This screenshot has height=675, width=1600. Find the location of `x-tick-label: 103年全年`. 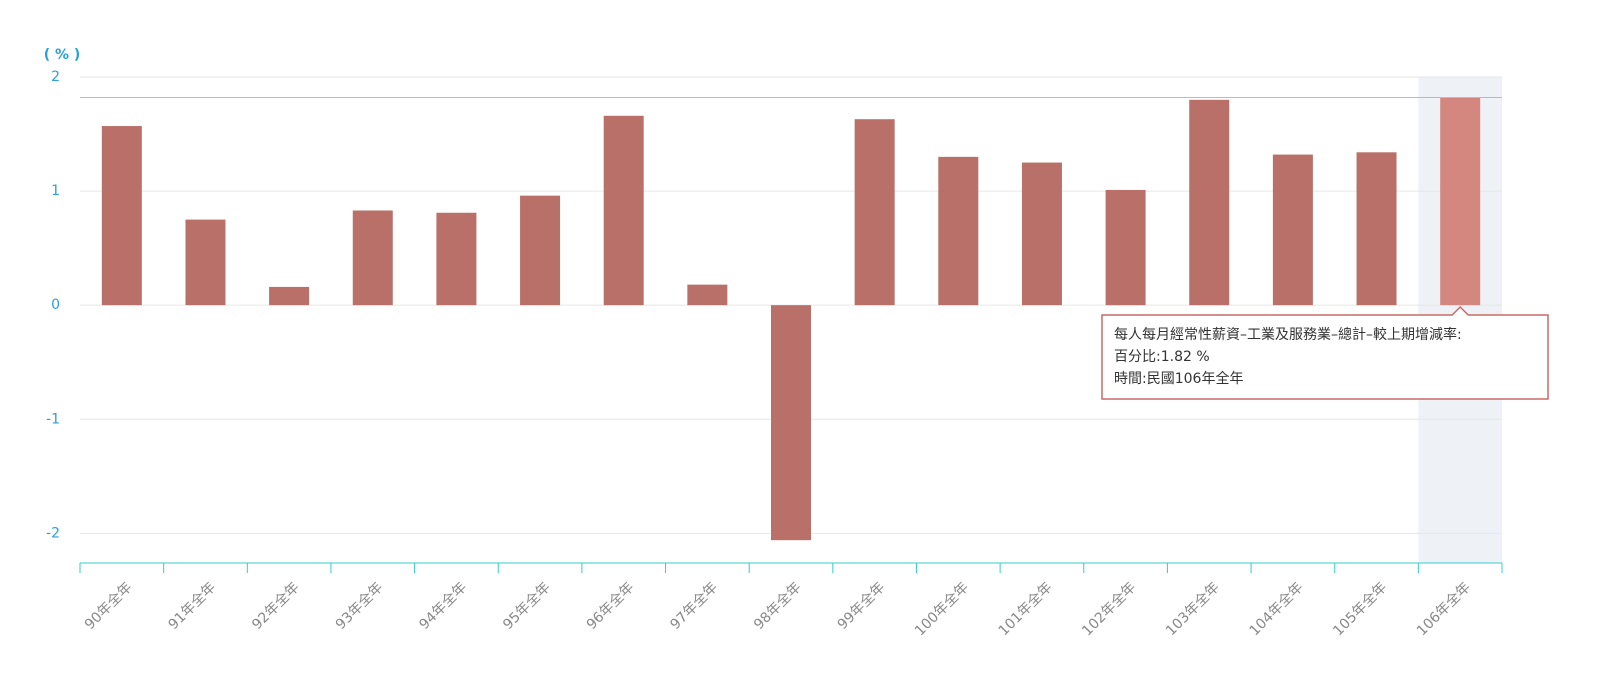

x-tick-label: 103年全年 is located at coordinates (1192, 609).